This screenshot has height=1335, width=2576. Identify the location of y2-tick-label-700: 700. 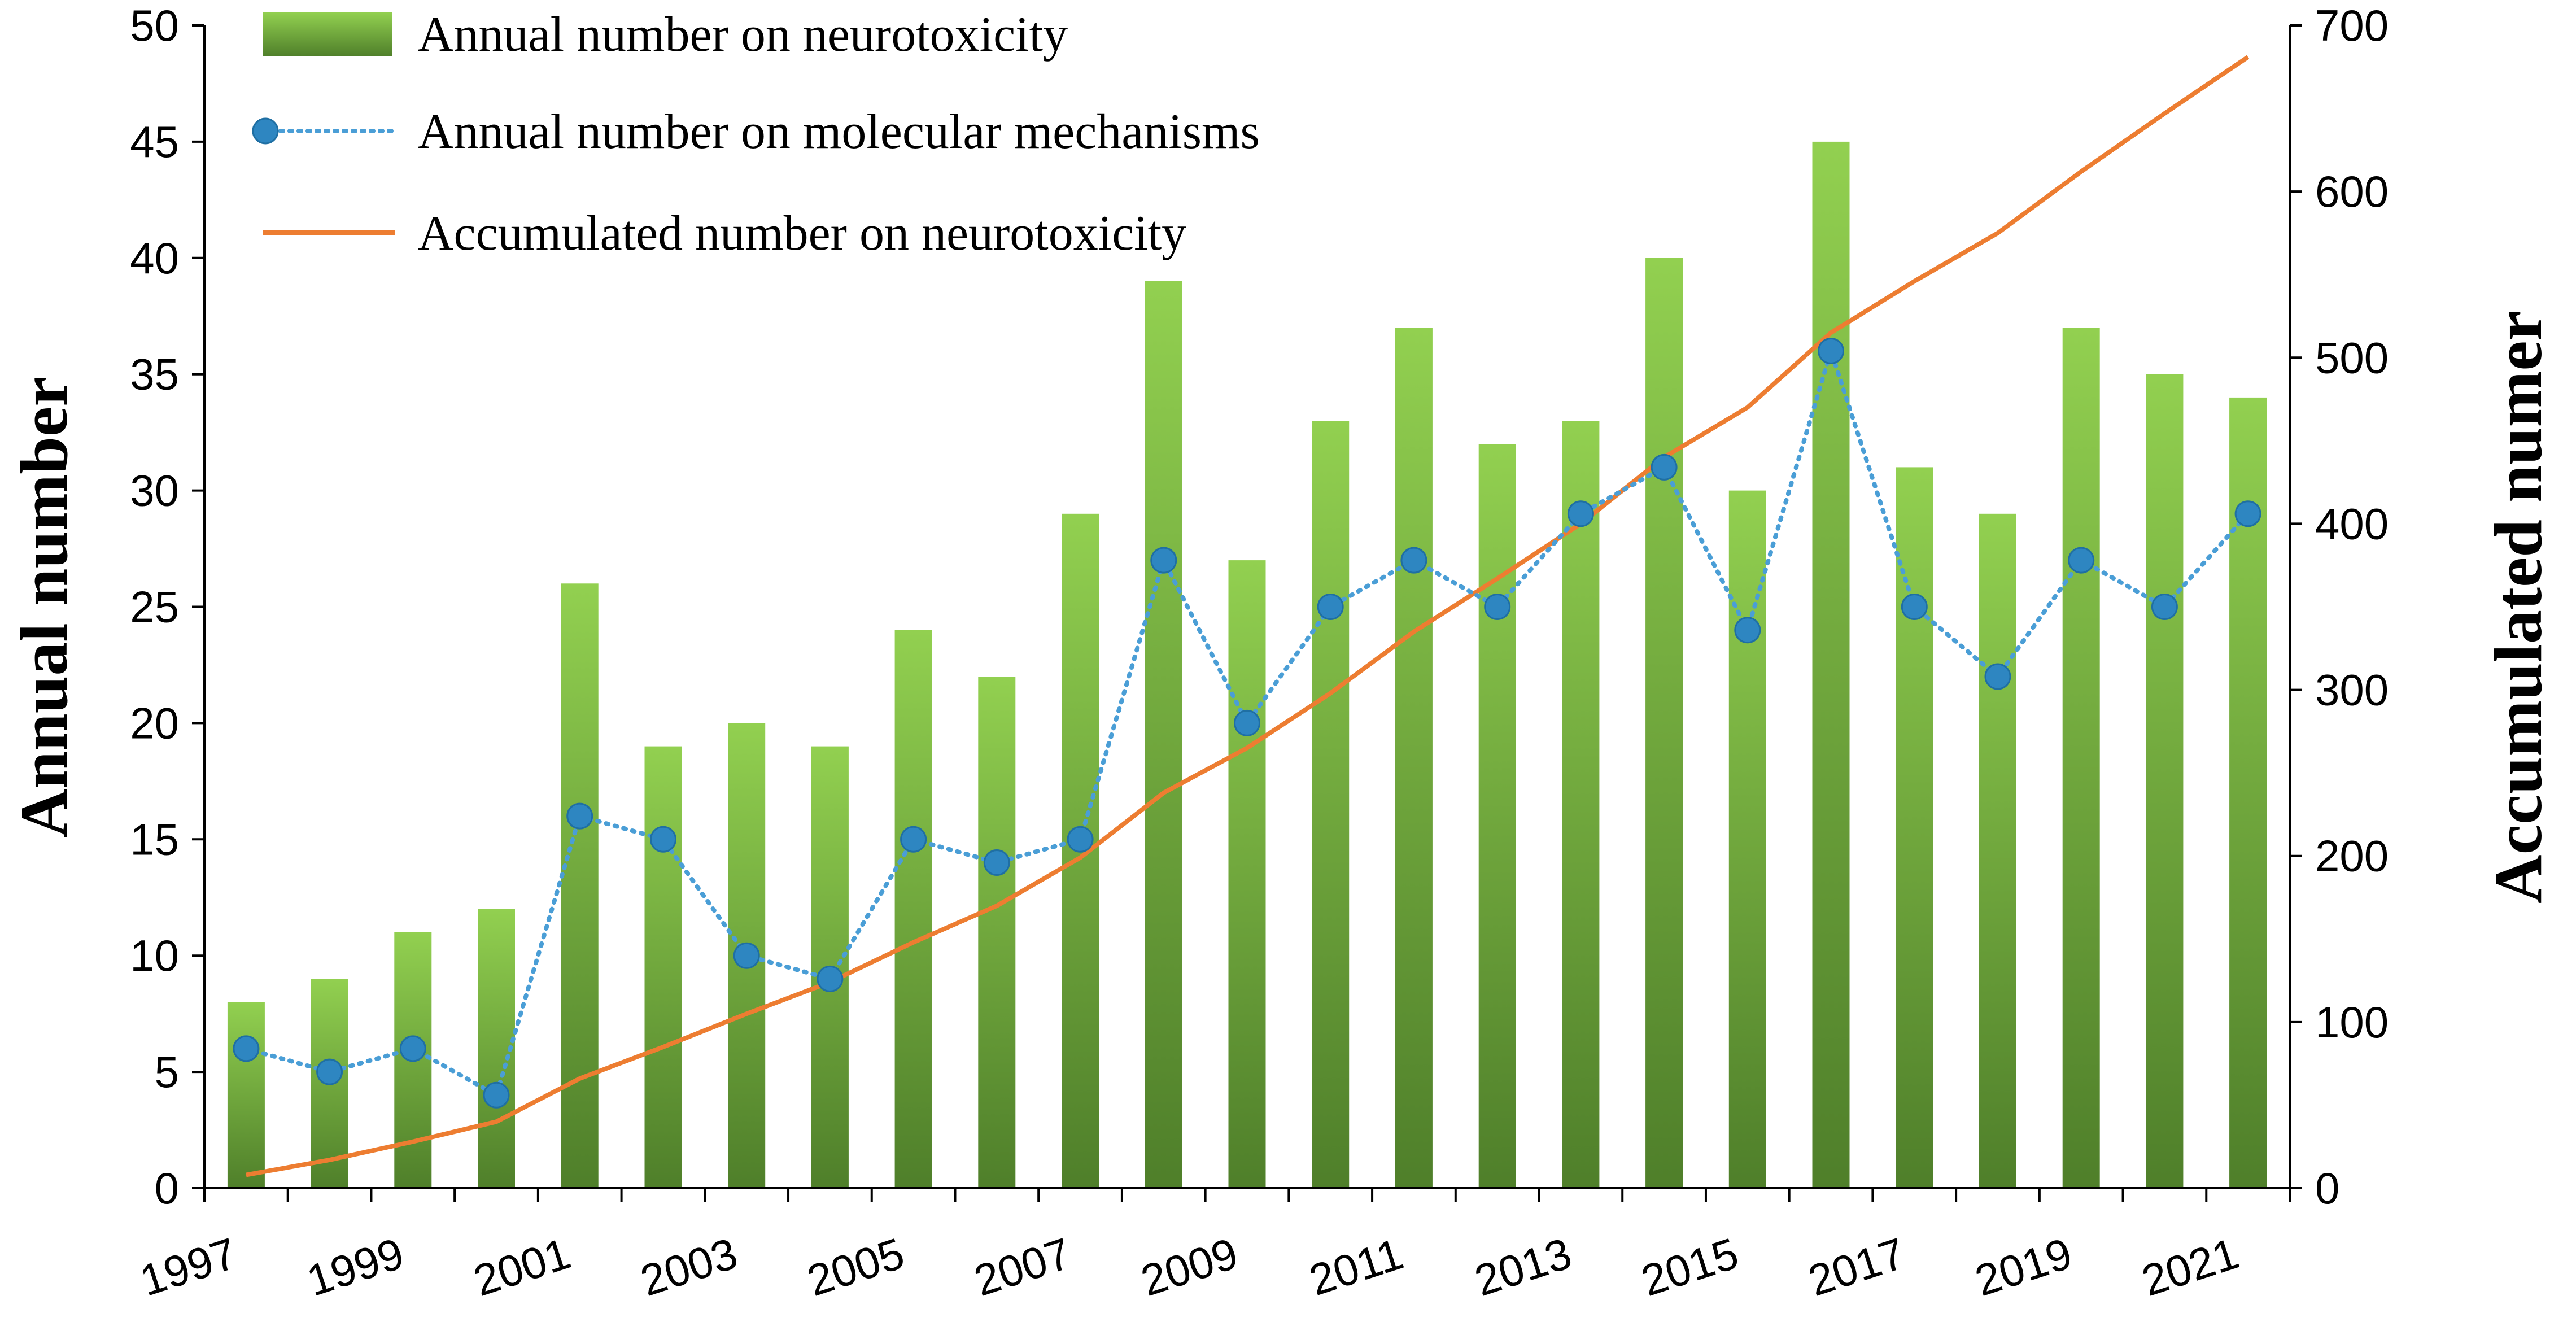
(2352, 25).